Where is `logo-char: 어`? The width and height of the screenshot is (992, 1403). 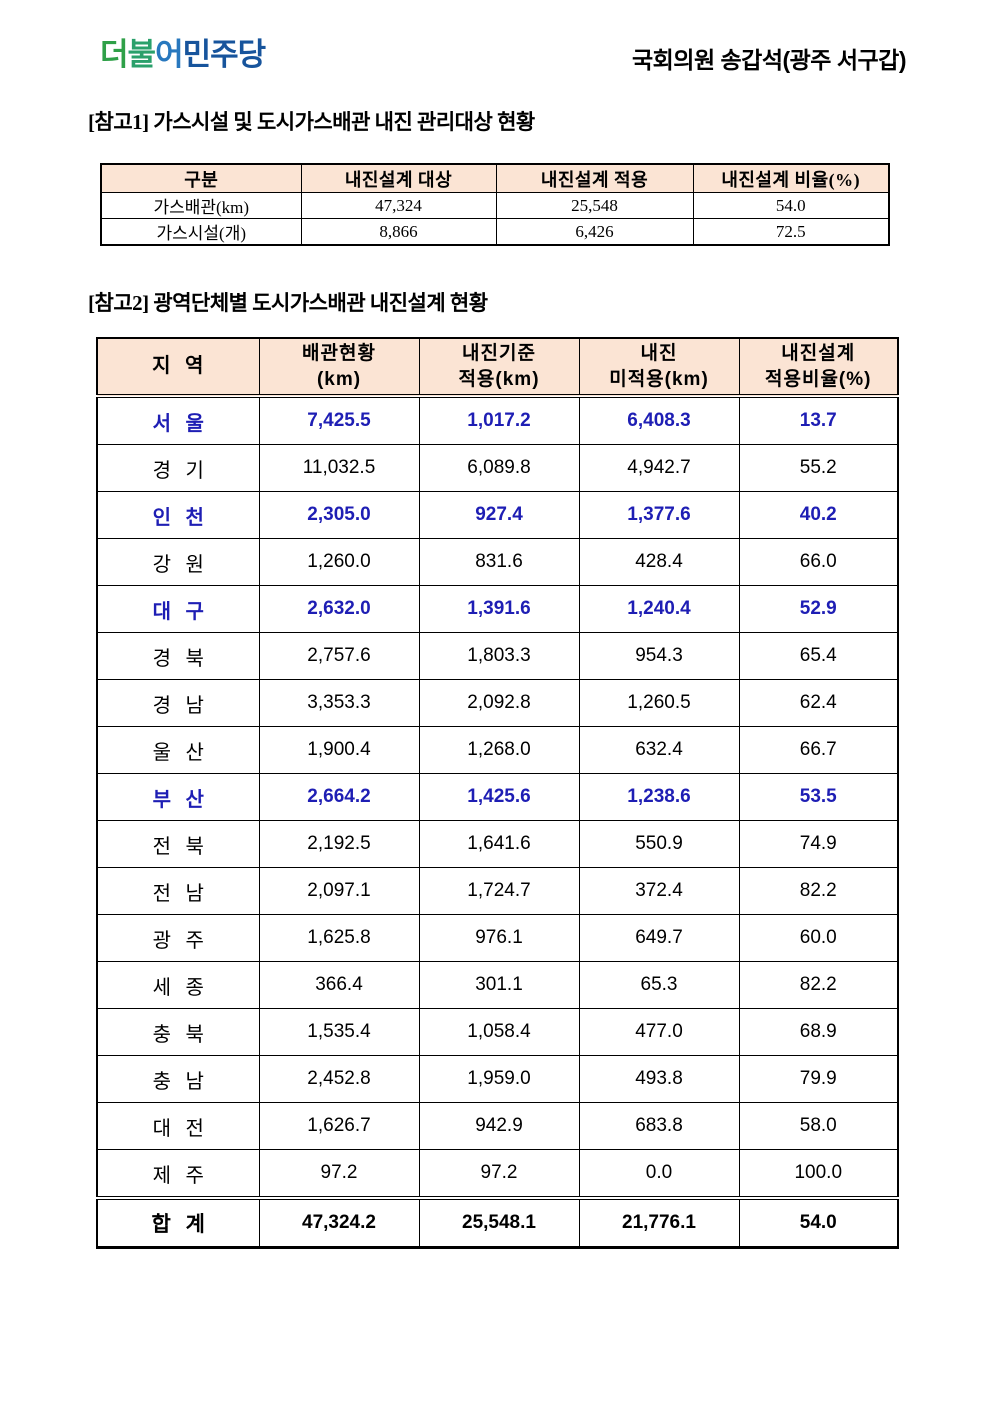 logo-char: 어 is located at coordinates (169, 54).